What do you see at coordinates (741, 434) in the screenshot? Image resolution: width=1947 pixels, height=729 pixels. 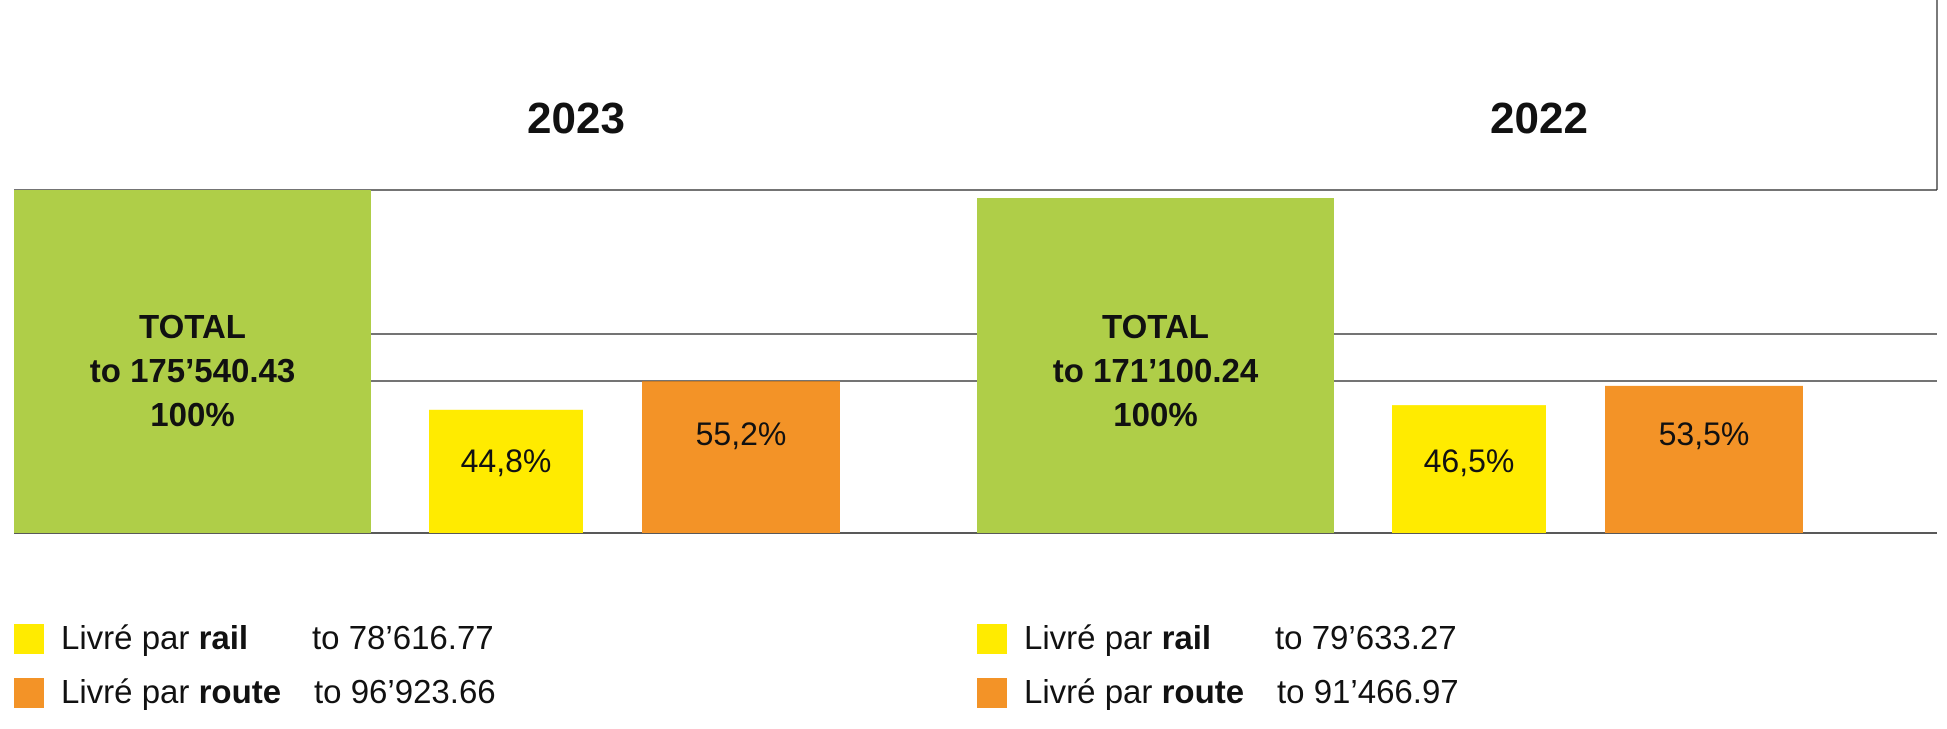 I see `route-value-label: 55,2%` at bounding box center [741, 434].